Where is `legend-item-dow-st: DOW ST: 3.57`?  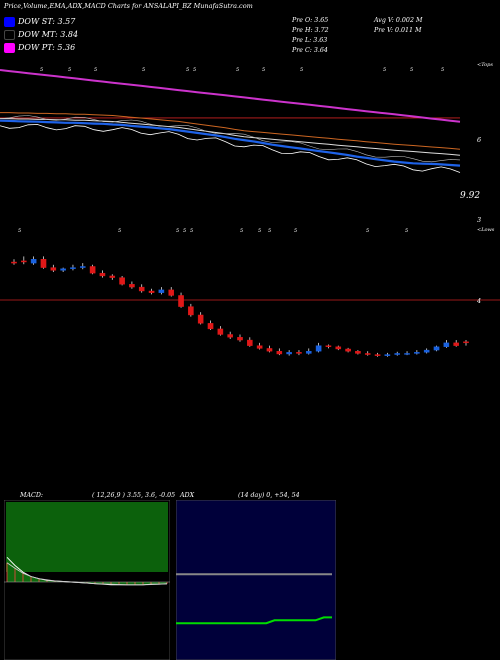 legend-item-dow-st: DOW ST: 3.57 is located at coordinates (44, 23).